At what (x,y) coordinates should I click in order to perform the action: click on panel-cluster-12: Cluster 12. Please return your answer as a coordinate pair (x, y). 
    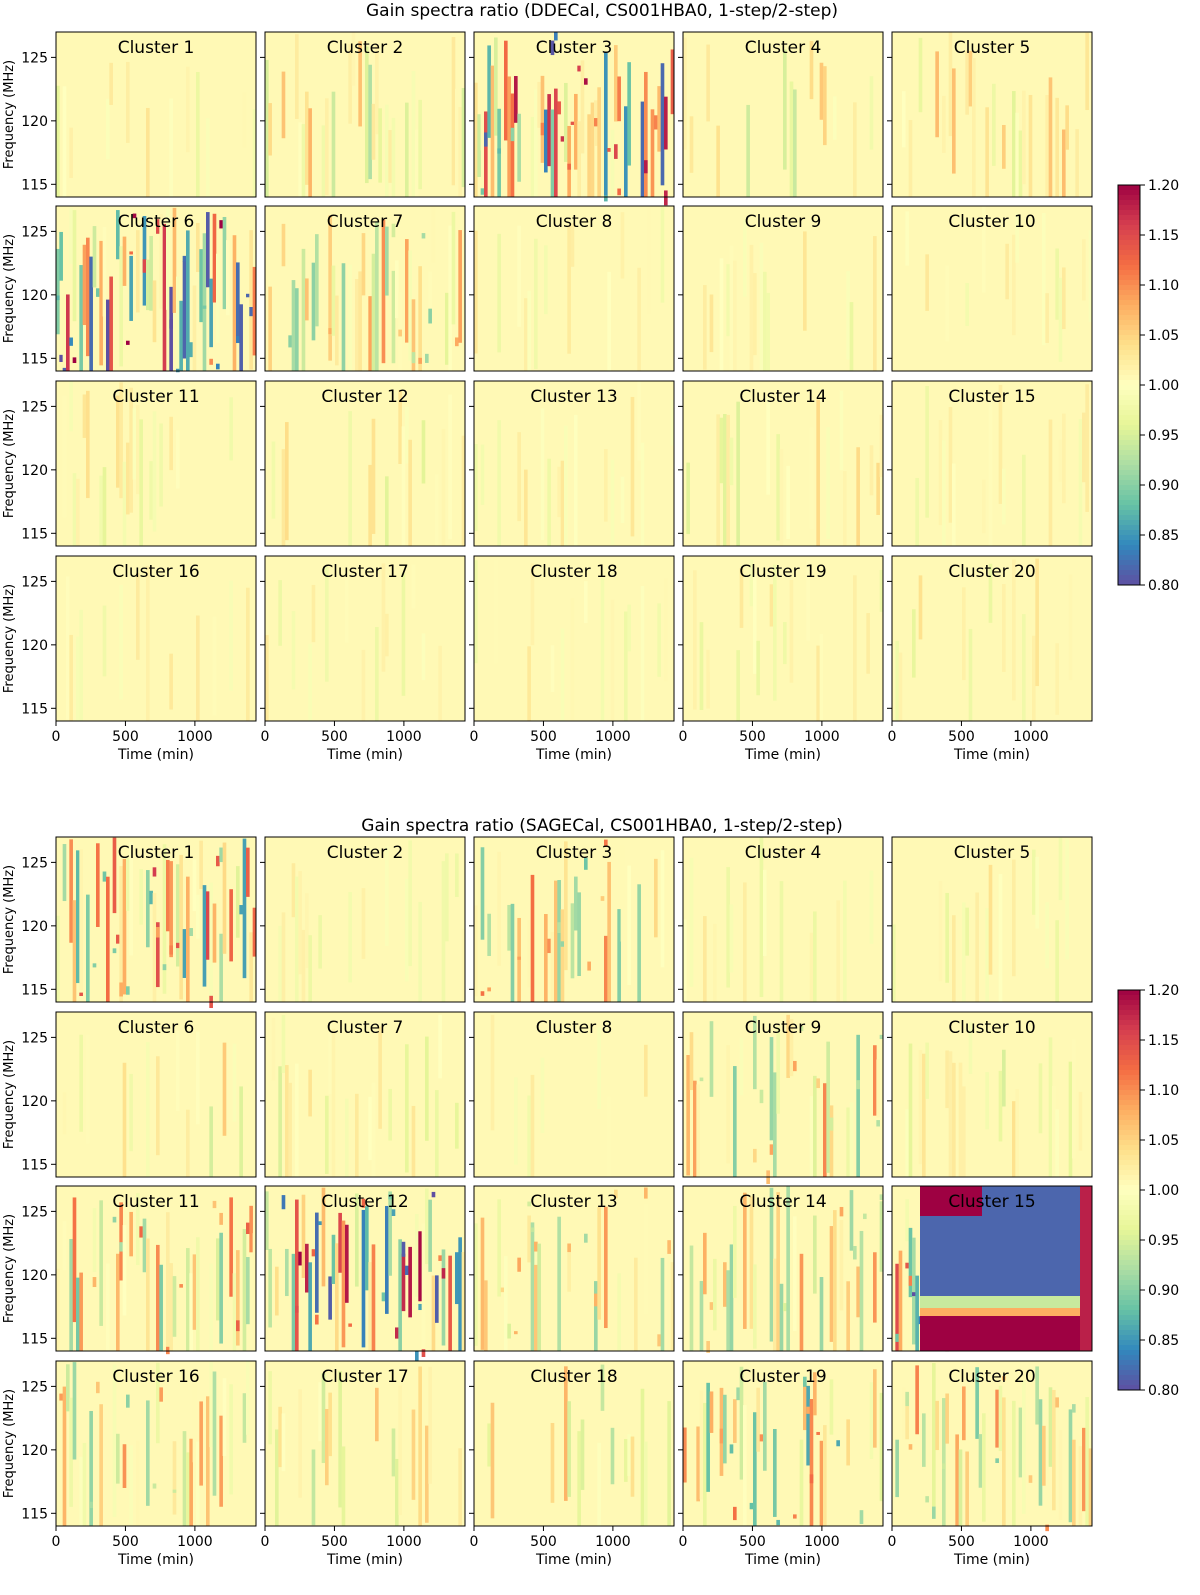
    Looking at the image, I should click on (363, 463).